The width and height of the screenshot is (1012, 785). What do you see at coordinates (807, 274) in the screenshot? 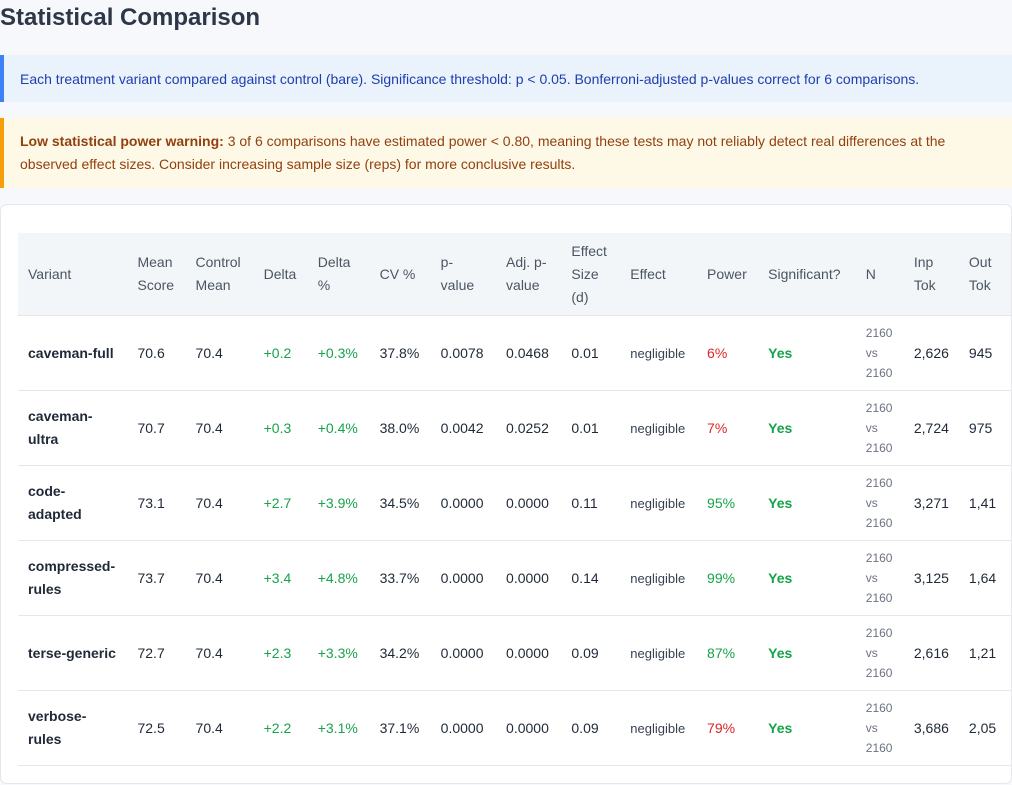
I see `header-significant: Significant?` at bounding box center [807, 274].